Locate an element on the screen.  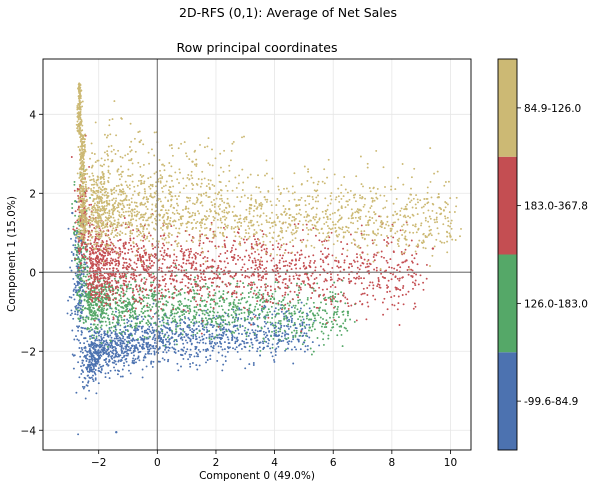
axes-title: Row principal coordinates is located at coordinates (256, 47).